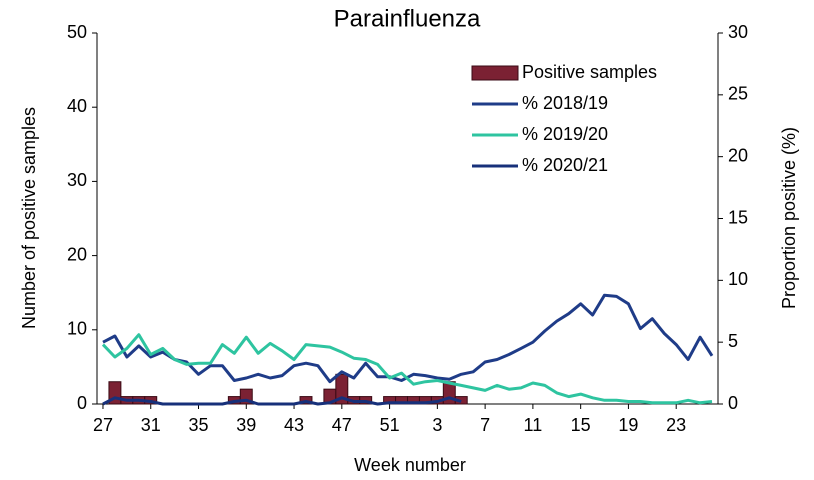  I want to click on y2-tick-label: 0, so click(733, 403).